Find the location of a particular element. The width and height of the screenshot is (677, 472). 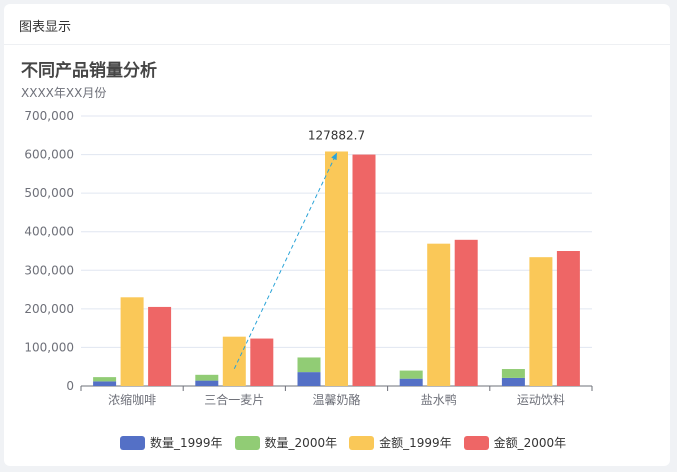

legend-item: 数量_2000年 is located at coordinates (286, 442).